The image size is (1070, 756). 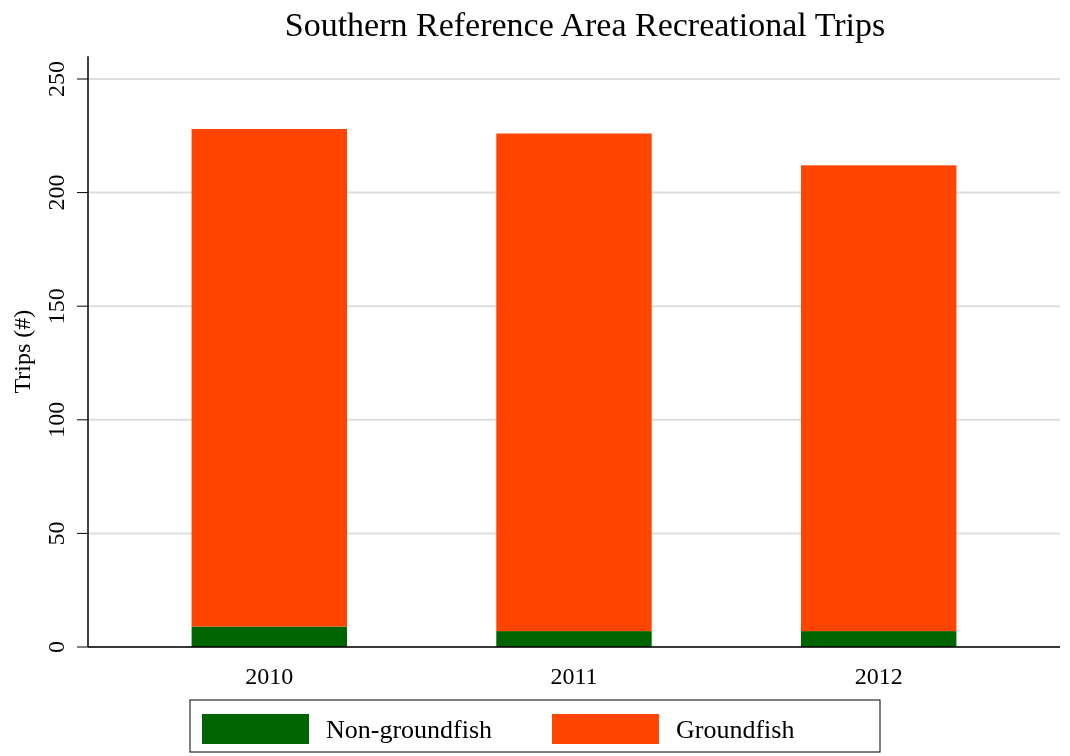 What do you see at coordinates (56, 419) in the screenshot?
I see `y-tick-label: 100` at bounding box center [56, 419].